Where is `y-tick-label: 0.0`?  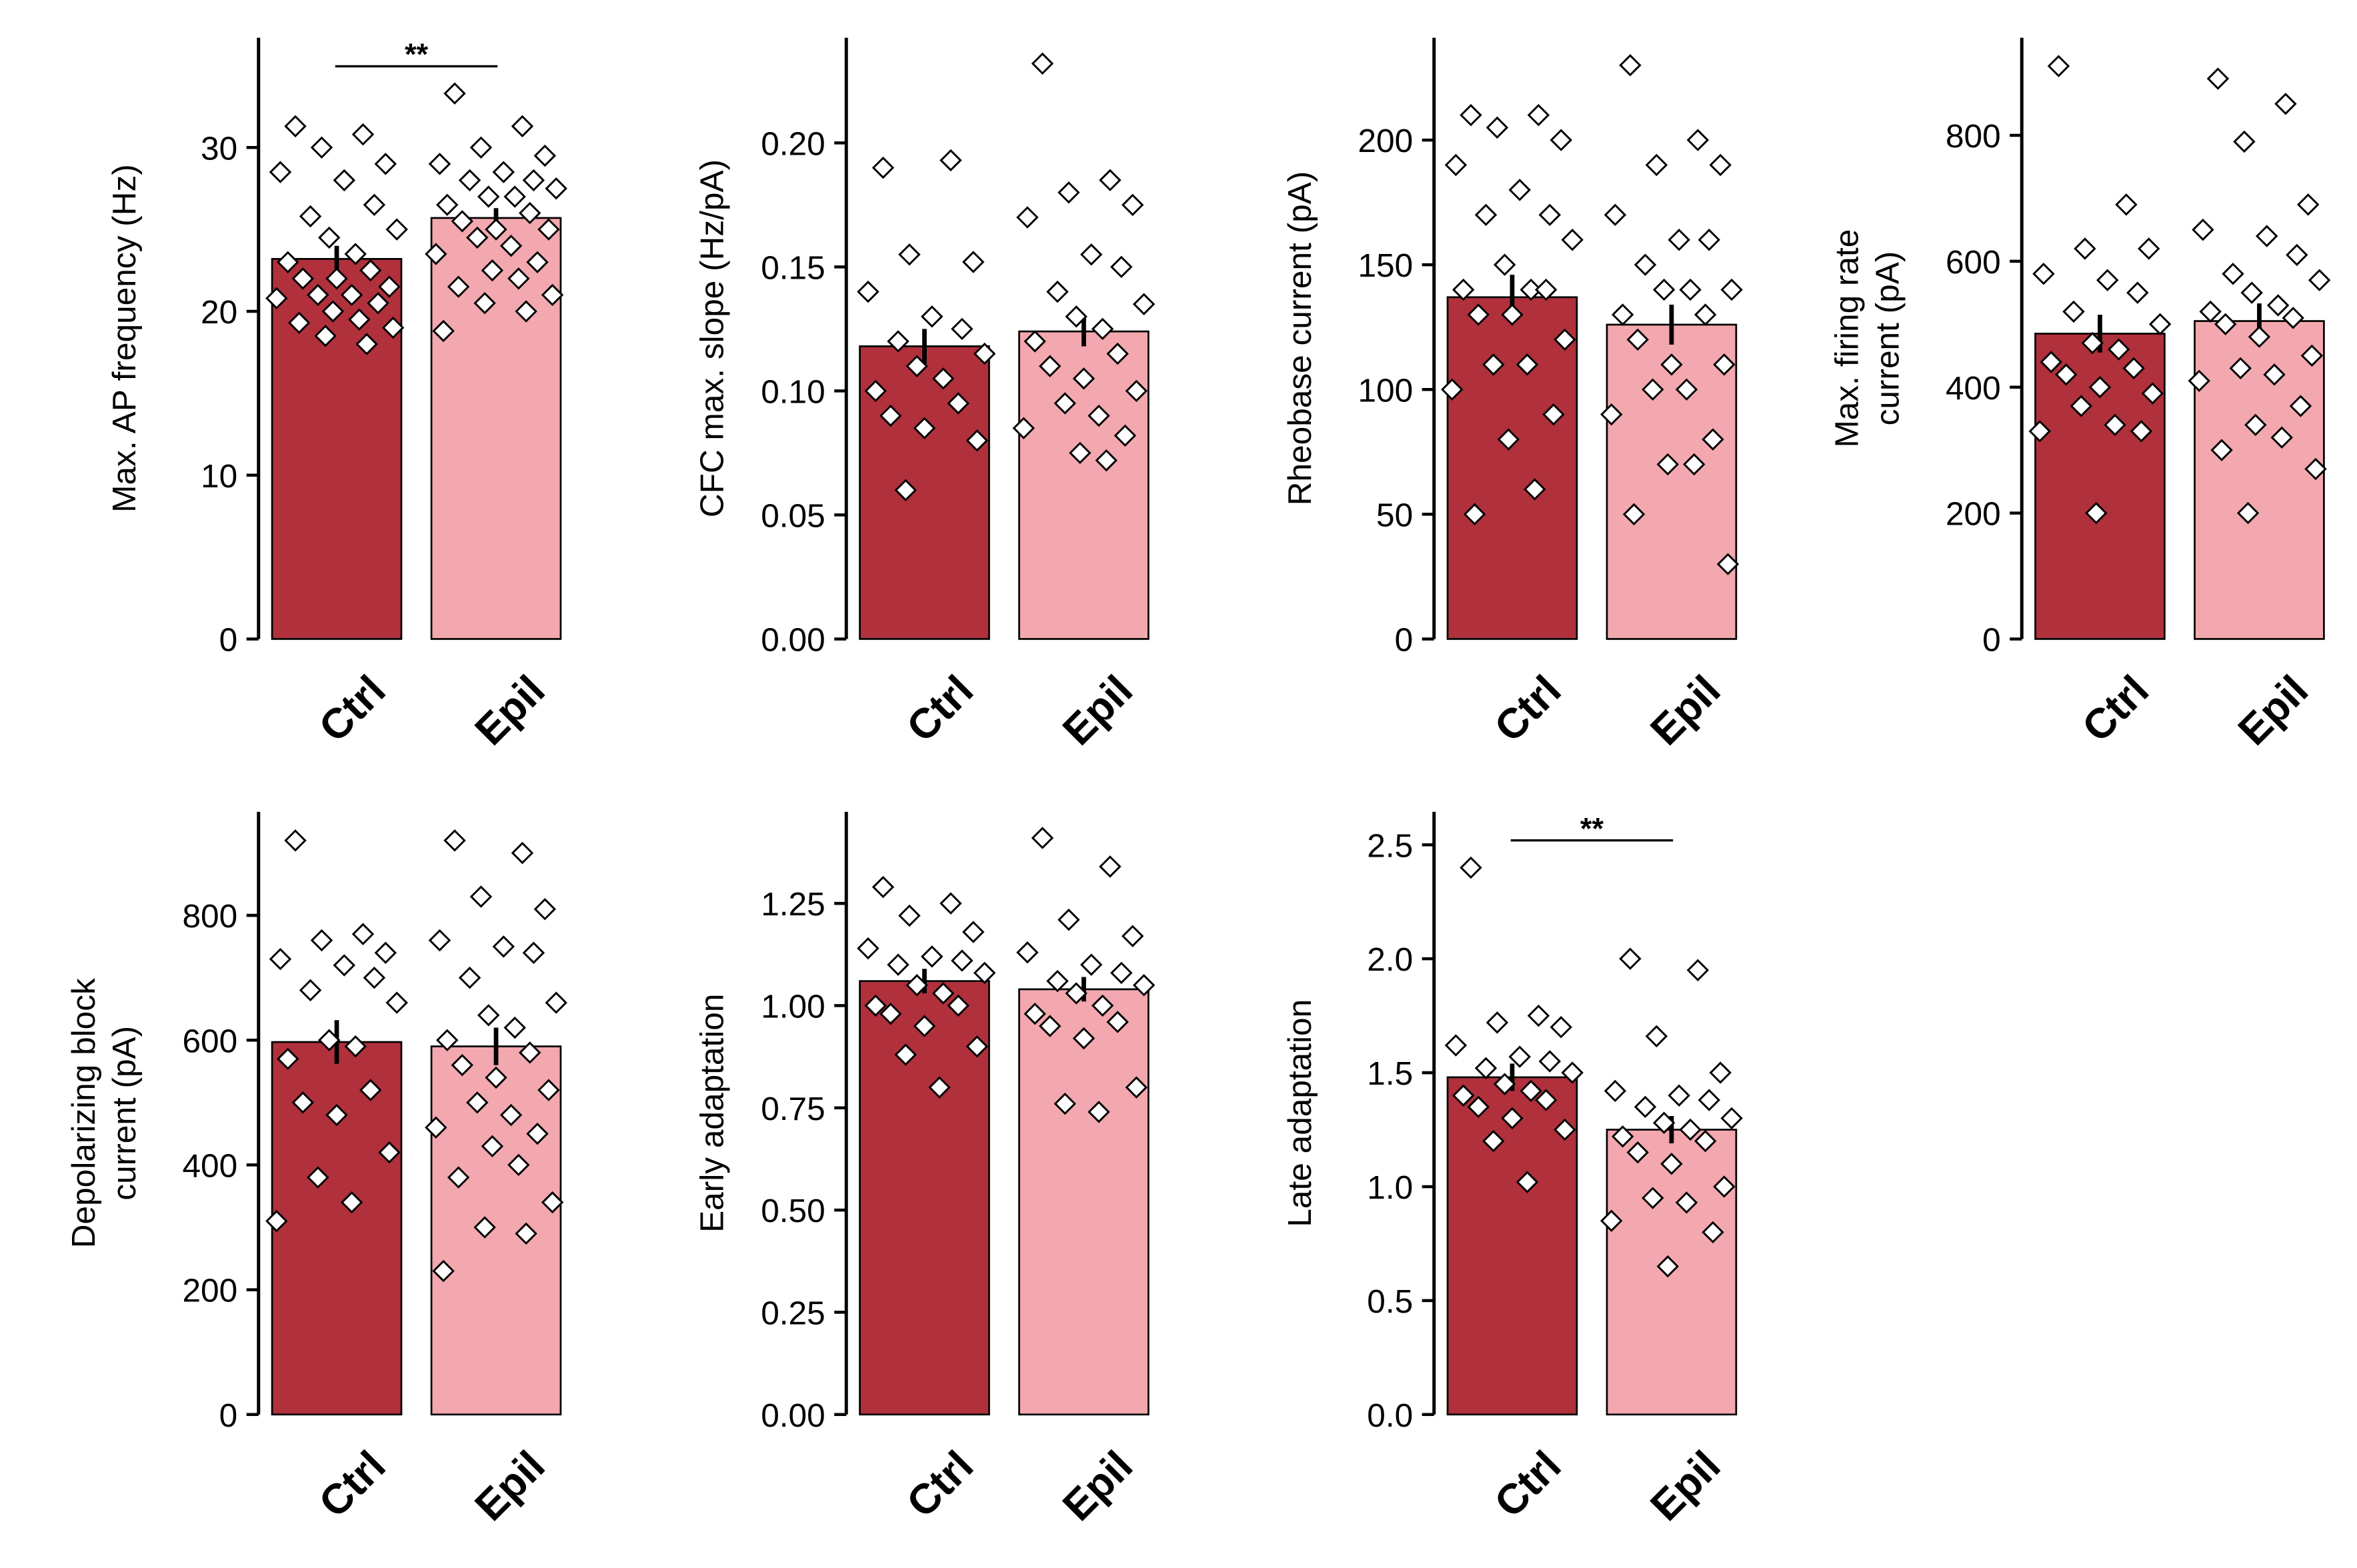
y-tick-label: 0.0 is located at coordinates (1390, 1415).